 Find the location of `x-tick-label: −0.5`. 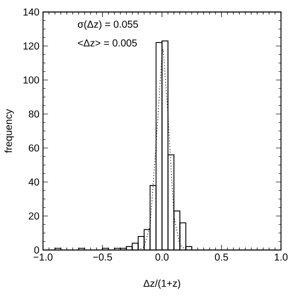

x-tick-label: −0.5 is located at coordinates (102, 257).